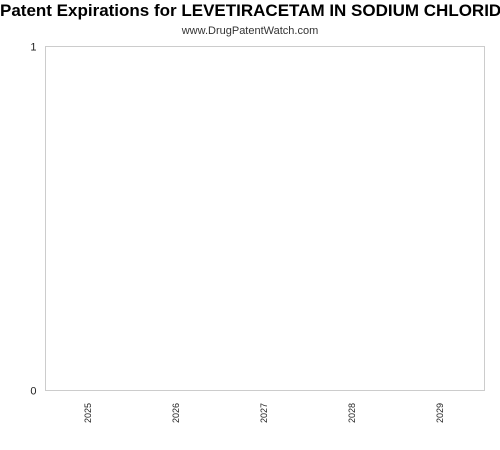  Describe the element at coordinates (352, 413) in the screenshot. I see `x-tick-label: 2028` at that location.